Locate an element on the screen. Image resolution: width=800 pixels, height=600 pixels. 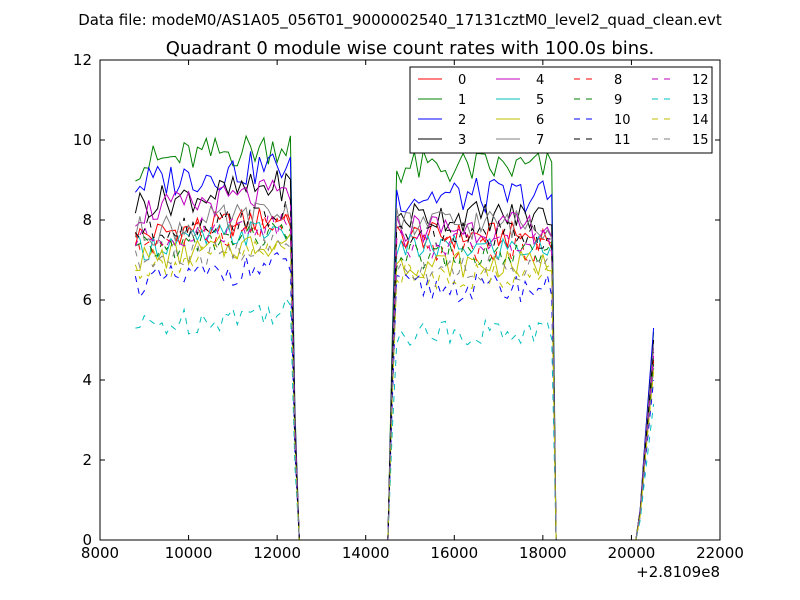
legend-label-7: 7 is located at coordinates (540, 140).